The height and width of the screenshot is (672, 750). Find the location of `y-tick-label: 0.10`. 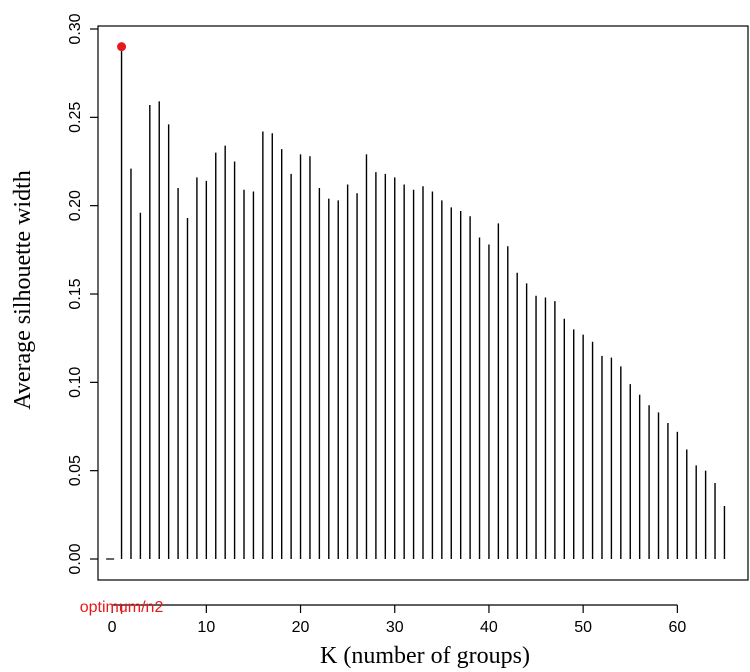

y-tick-label: 0.10 is located at coordinates (75, 382).